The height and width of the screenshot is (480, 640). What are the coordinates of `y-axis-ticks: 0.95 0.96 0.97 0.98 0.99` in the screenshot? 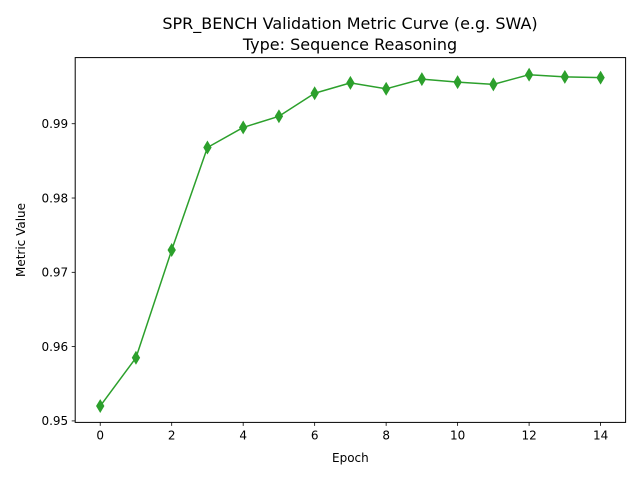 It's located at (58, 272).